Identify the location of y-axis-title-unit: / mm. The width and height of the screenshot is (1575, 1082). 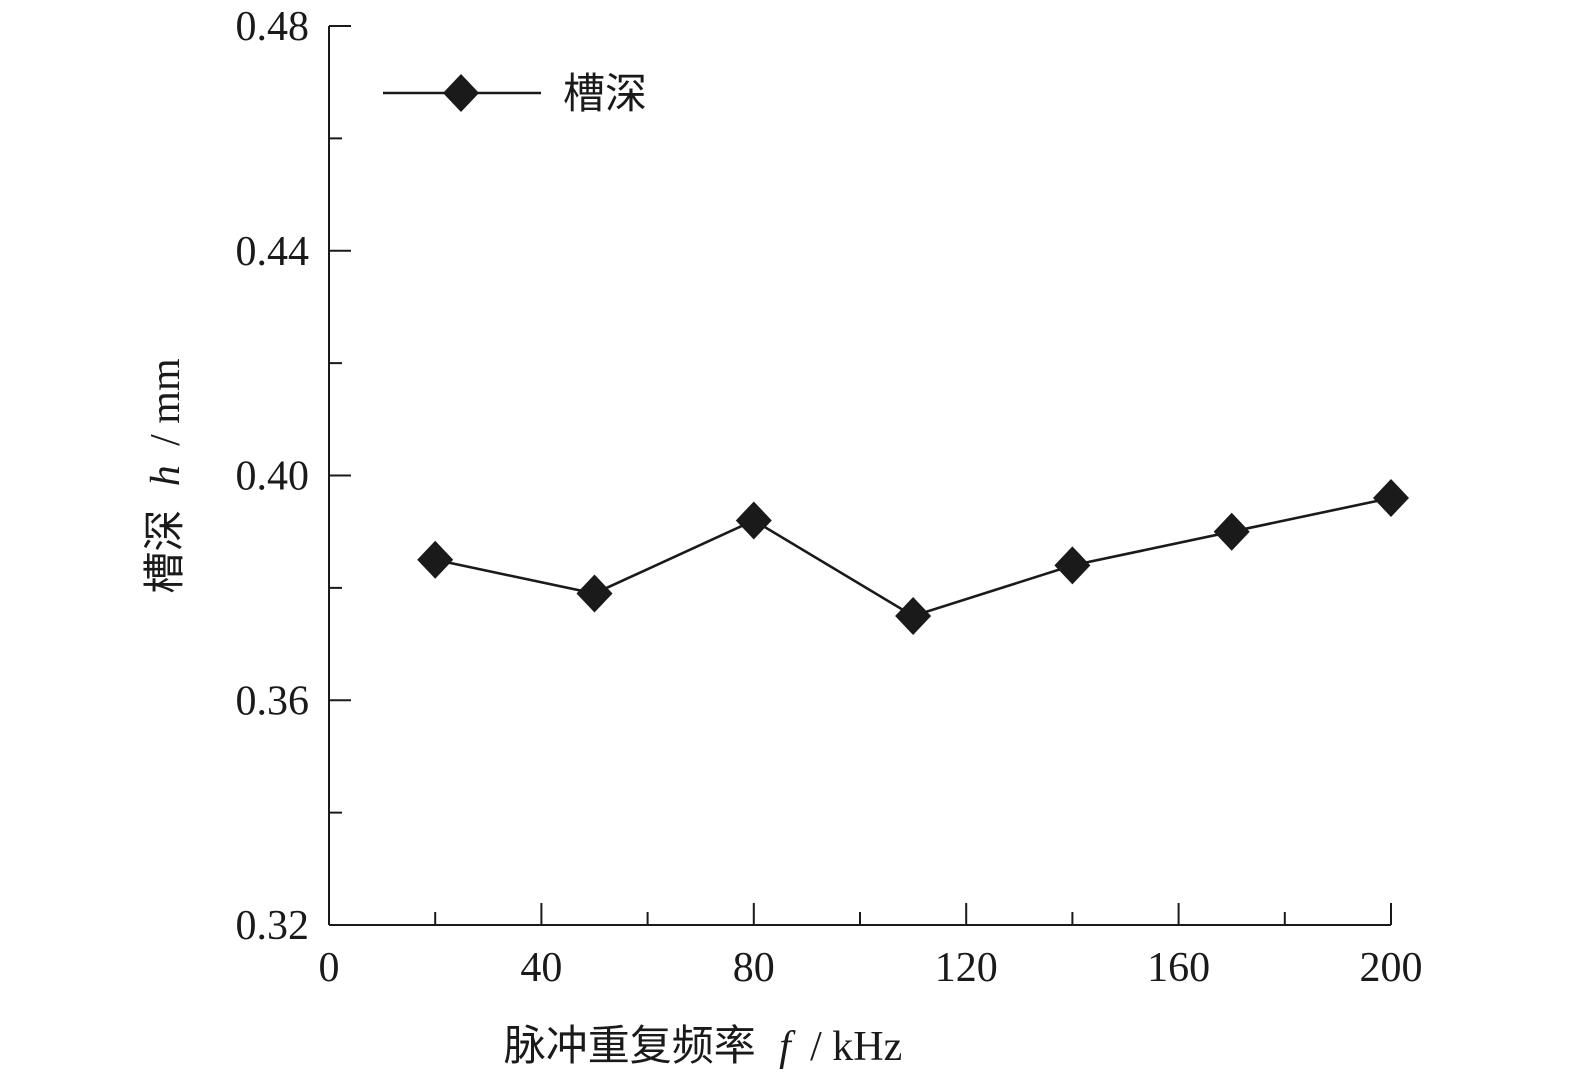
(166, 402).